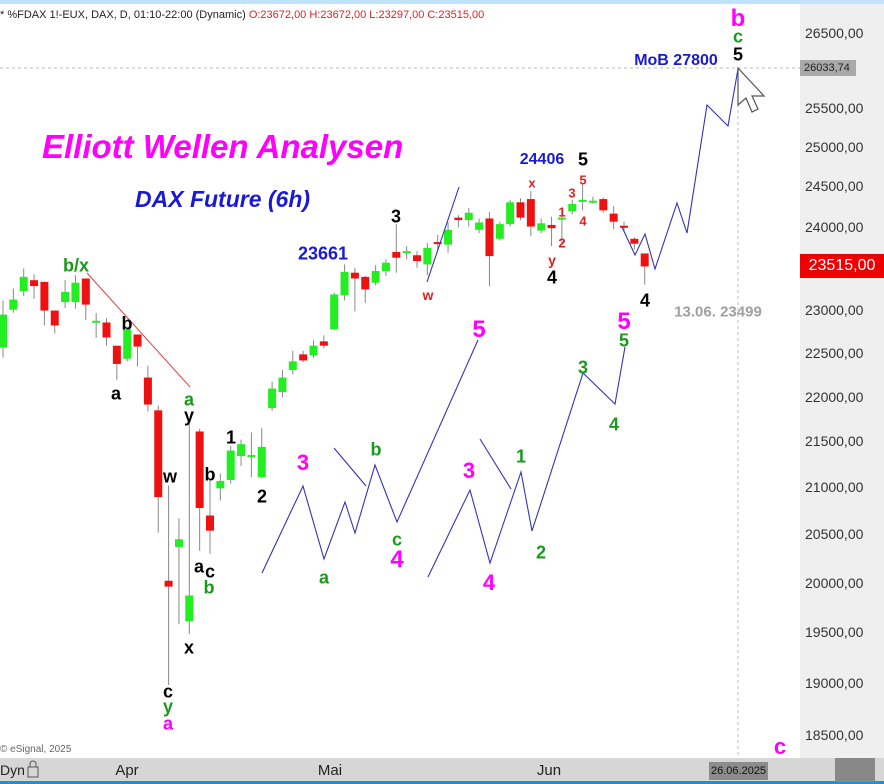 Image resolution: width=884 pixels, height=784 pixels. I want to click on last-price-label: 23515,00, so click(842, 266).